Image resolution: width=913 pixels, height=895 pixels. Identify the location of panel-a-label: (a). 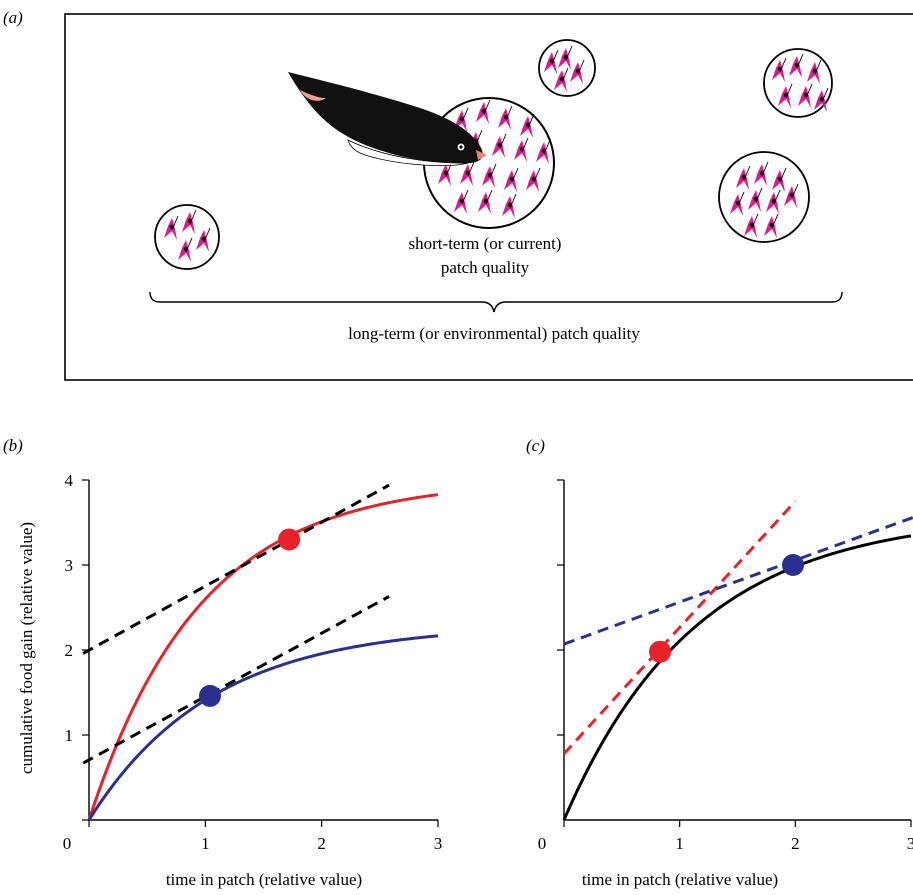
(13, 17).